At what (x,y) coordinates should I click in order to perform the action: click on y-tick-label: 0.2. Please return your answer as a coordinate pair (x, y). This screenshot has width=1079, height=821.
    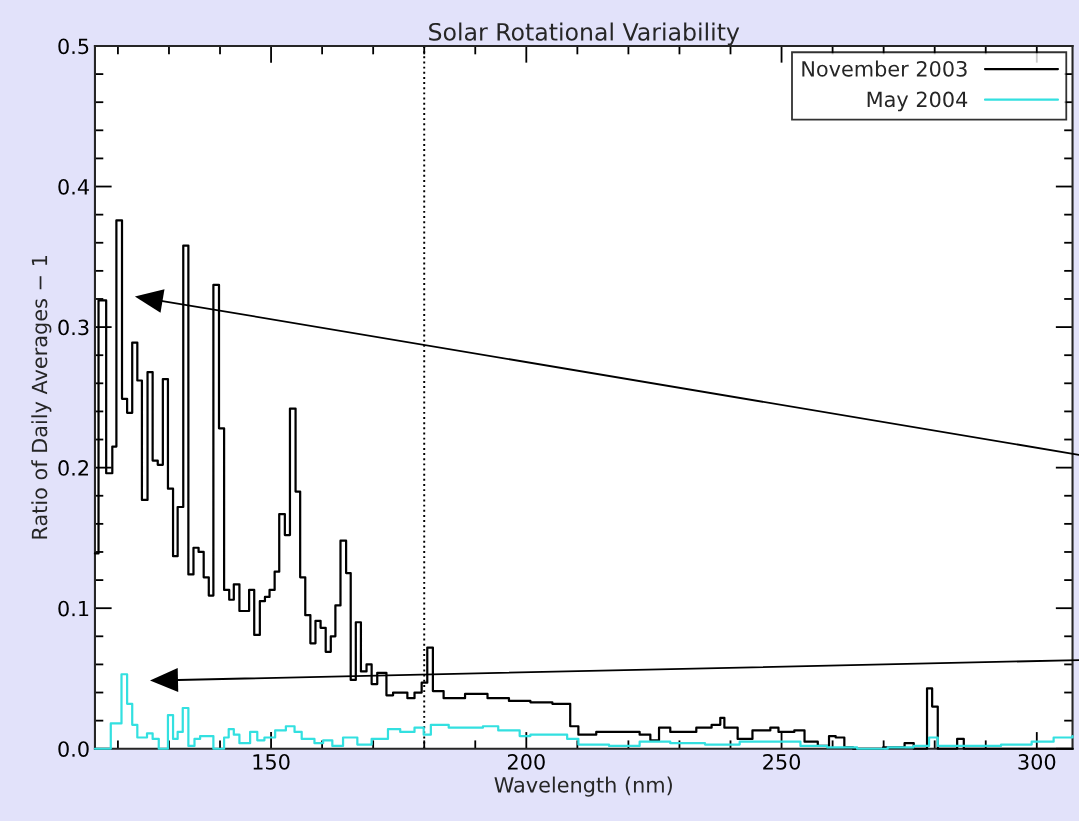
    Looking at the image, I should click on (73, 468).